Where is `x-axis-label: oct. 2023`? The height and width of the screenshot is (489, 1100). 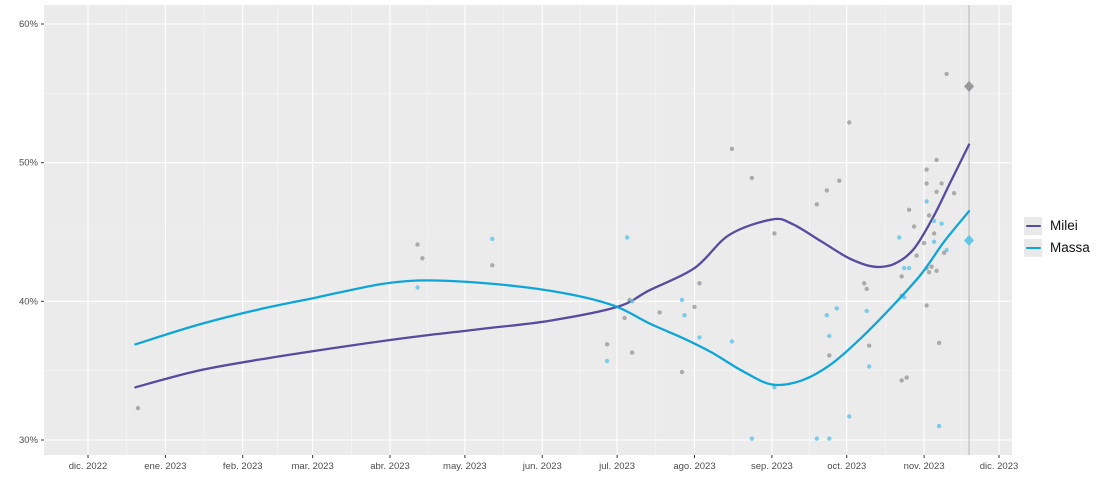 x-axis-label: oct. 2023 is located at coordinates (846, 466).